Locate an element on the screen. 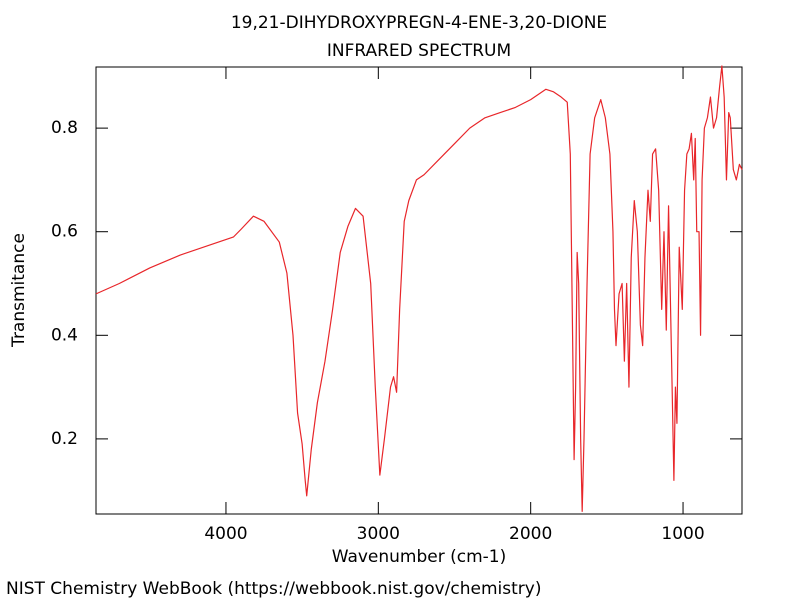 This screenshot has width=800, height=600. x-tick-label: 4000 is located at coordinates (225, 534).